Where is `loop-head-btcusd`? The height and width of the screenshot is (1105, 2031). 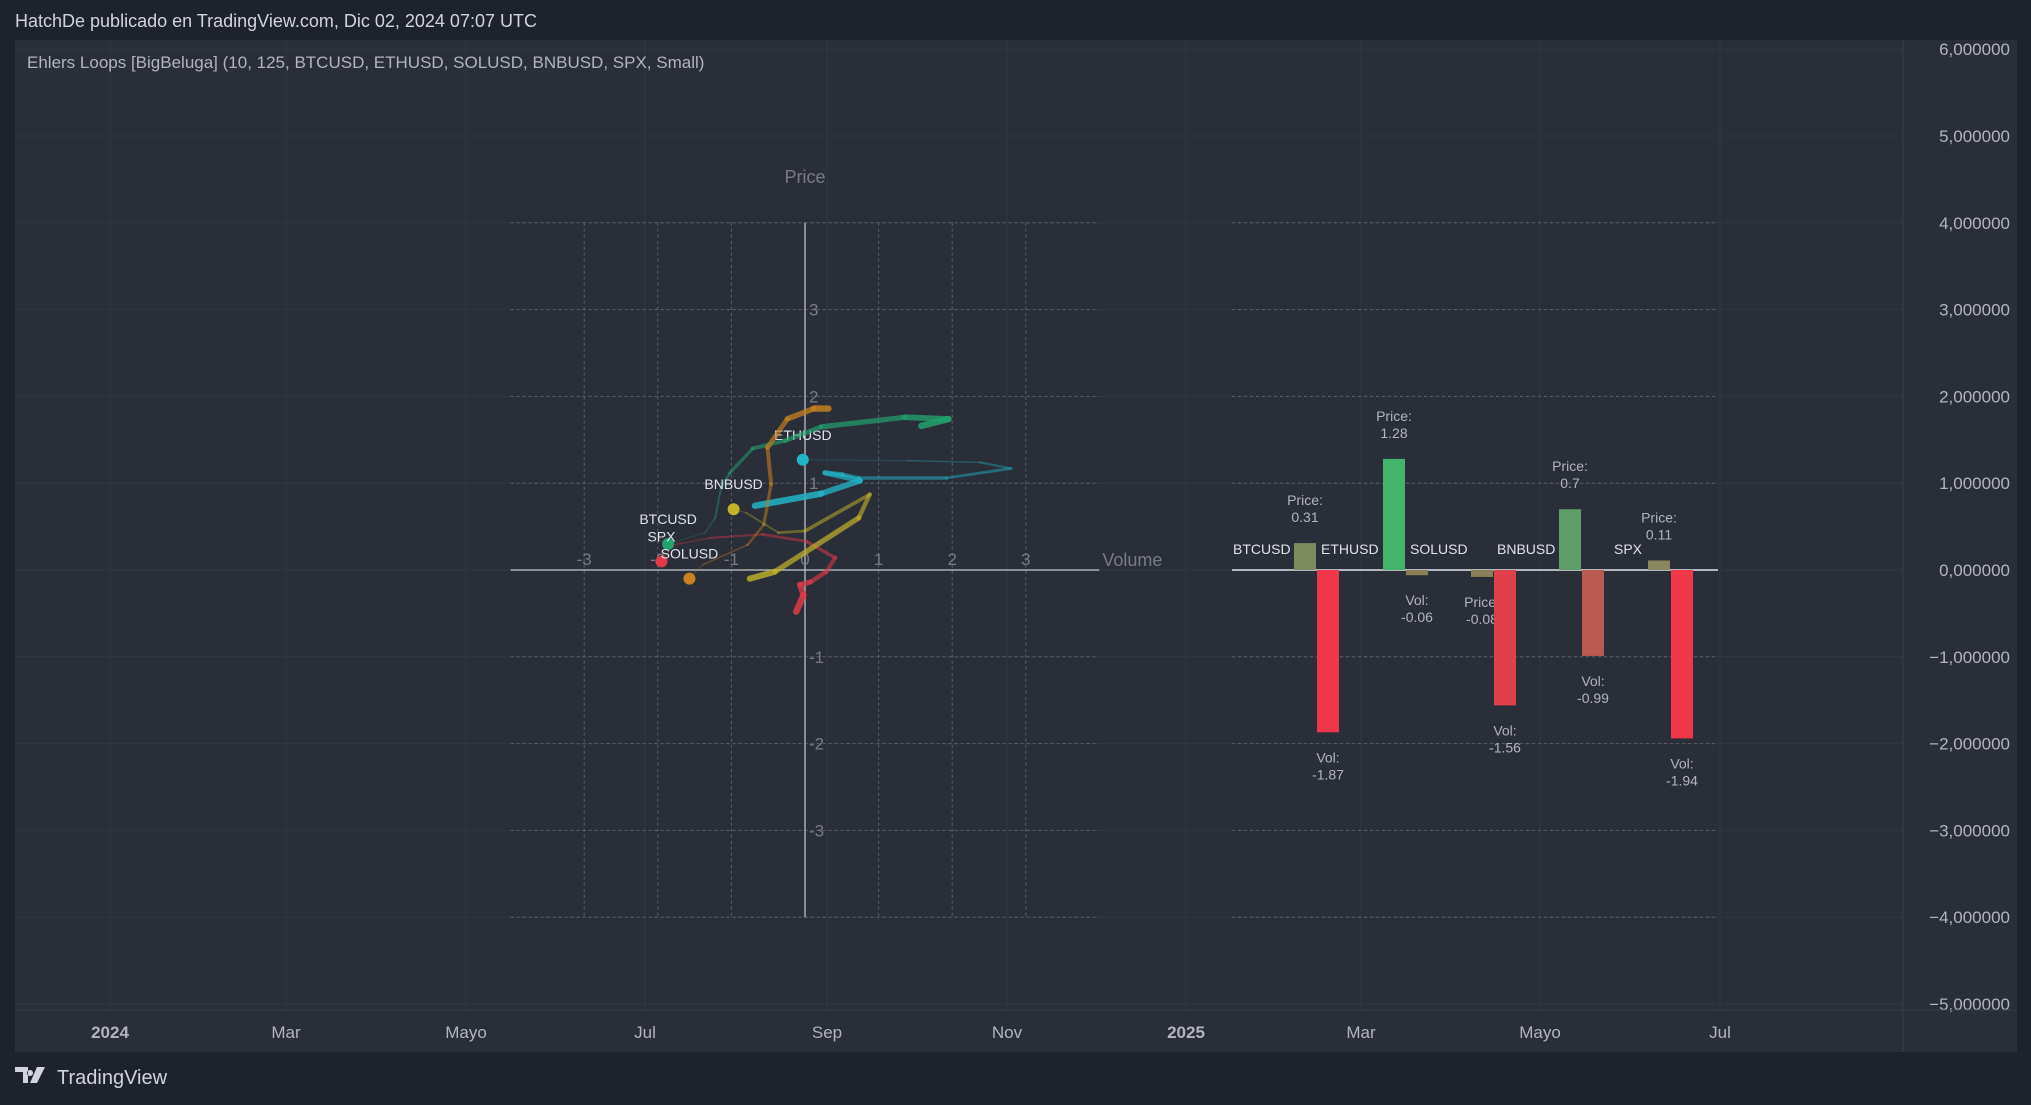
loop-head-btcusd is located at coordinates (668, 543).